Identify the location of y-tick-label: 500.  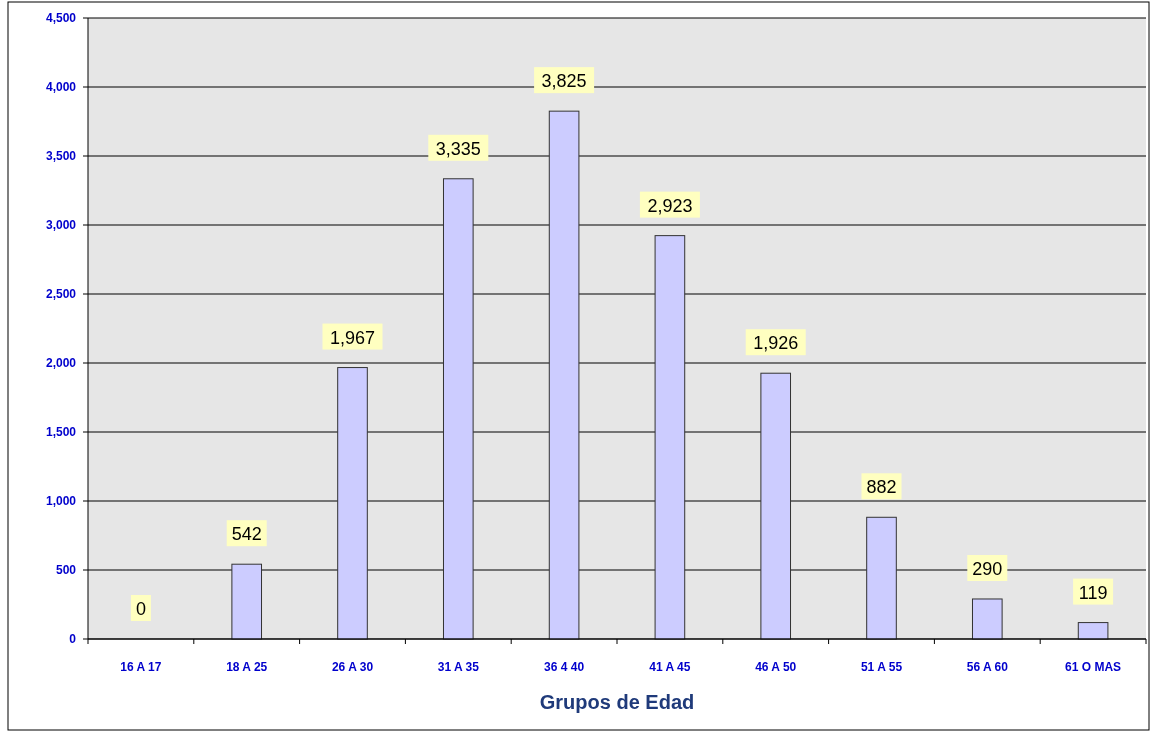
(66, 570).